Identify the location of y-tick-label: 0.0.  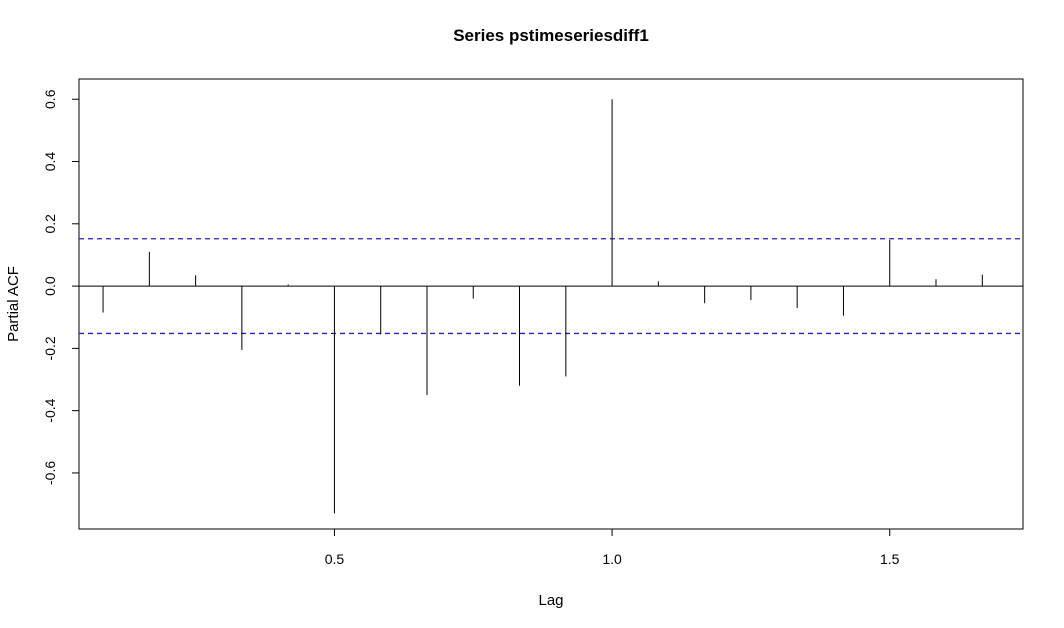
(50, 286).